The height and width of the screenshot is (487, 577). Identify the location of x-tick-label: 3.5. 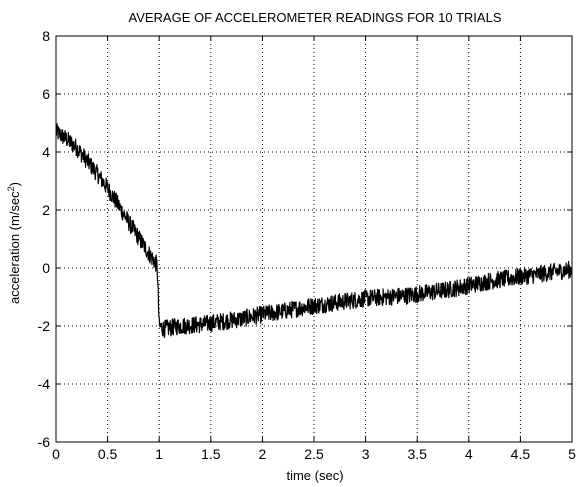
(417, 454).